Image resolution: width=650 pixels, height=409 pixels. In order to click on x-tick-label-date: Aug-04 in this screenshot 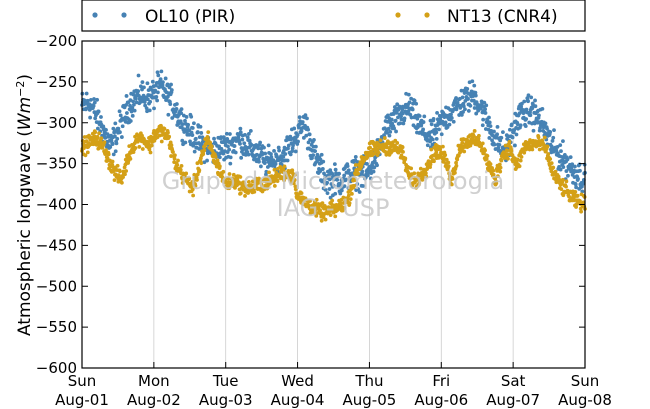, I will do `click(298, 400)`.